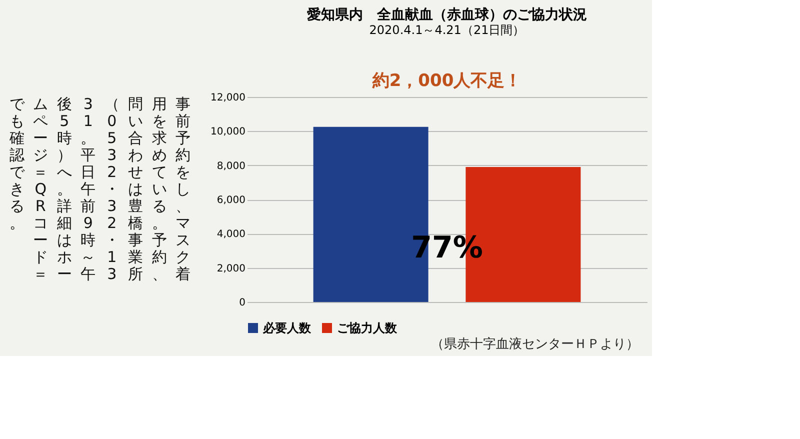  Describe the element at coordinates (228, 132) in the screenshot. I see `y-tick-label: 10,000` at that location.